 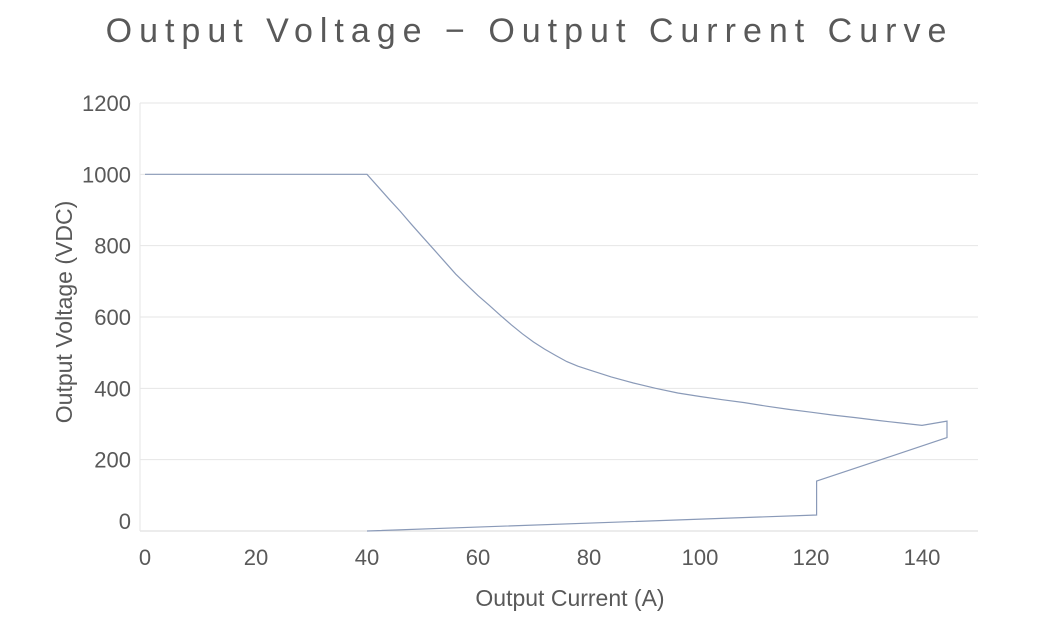 I want to click on y-tick-label: 200, so click(x=112, y=460).